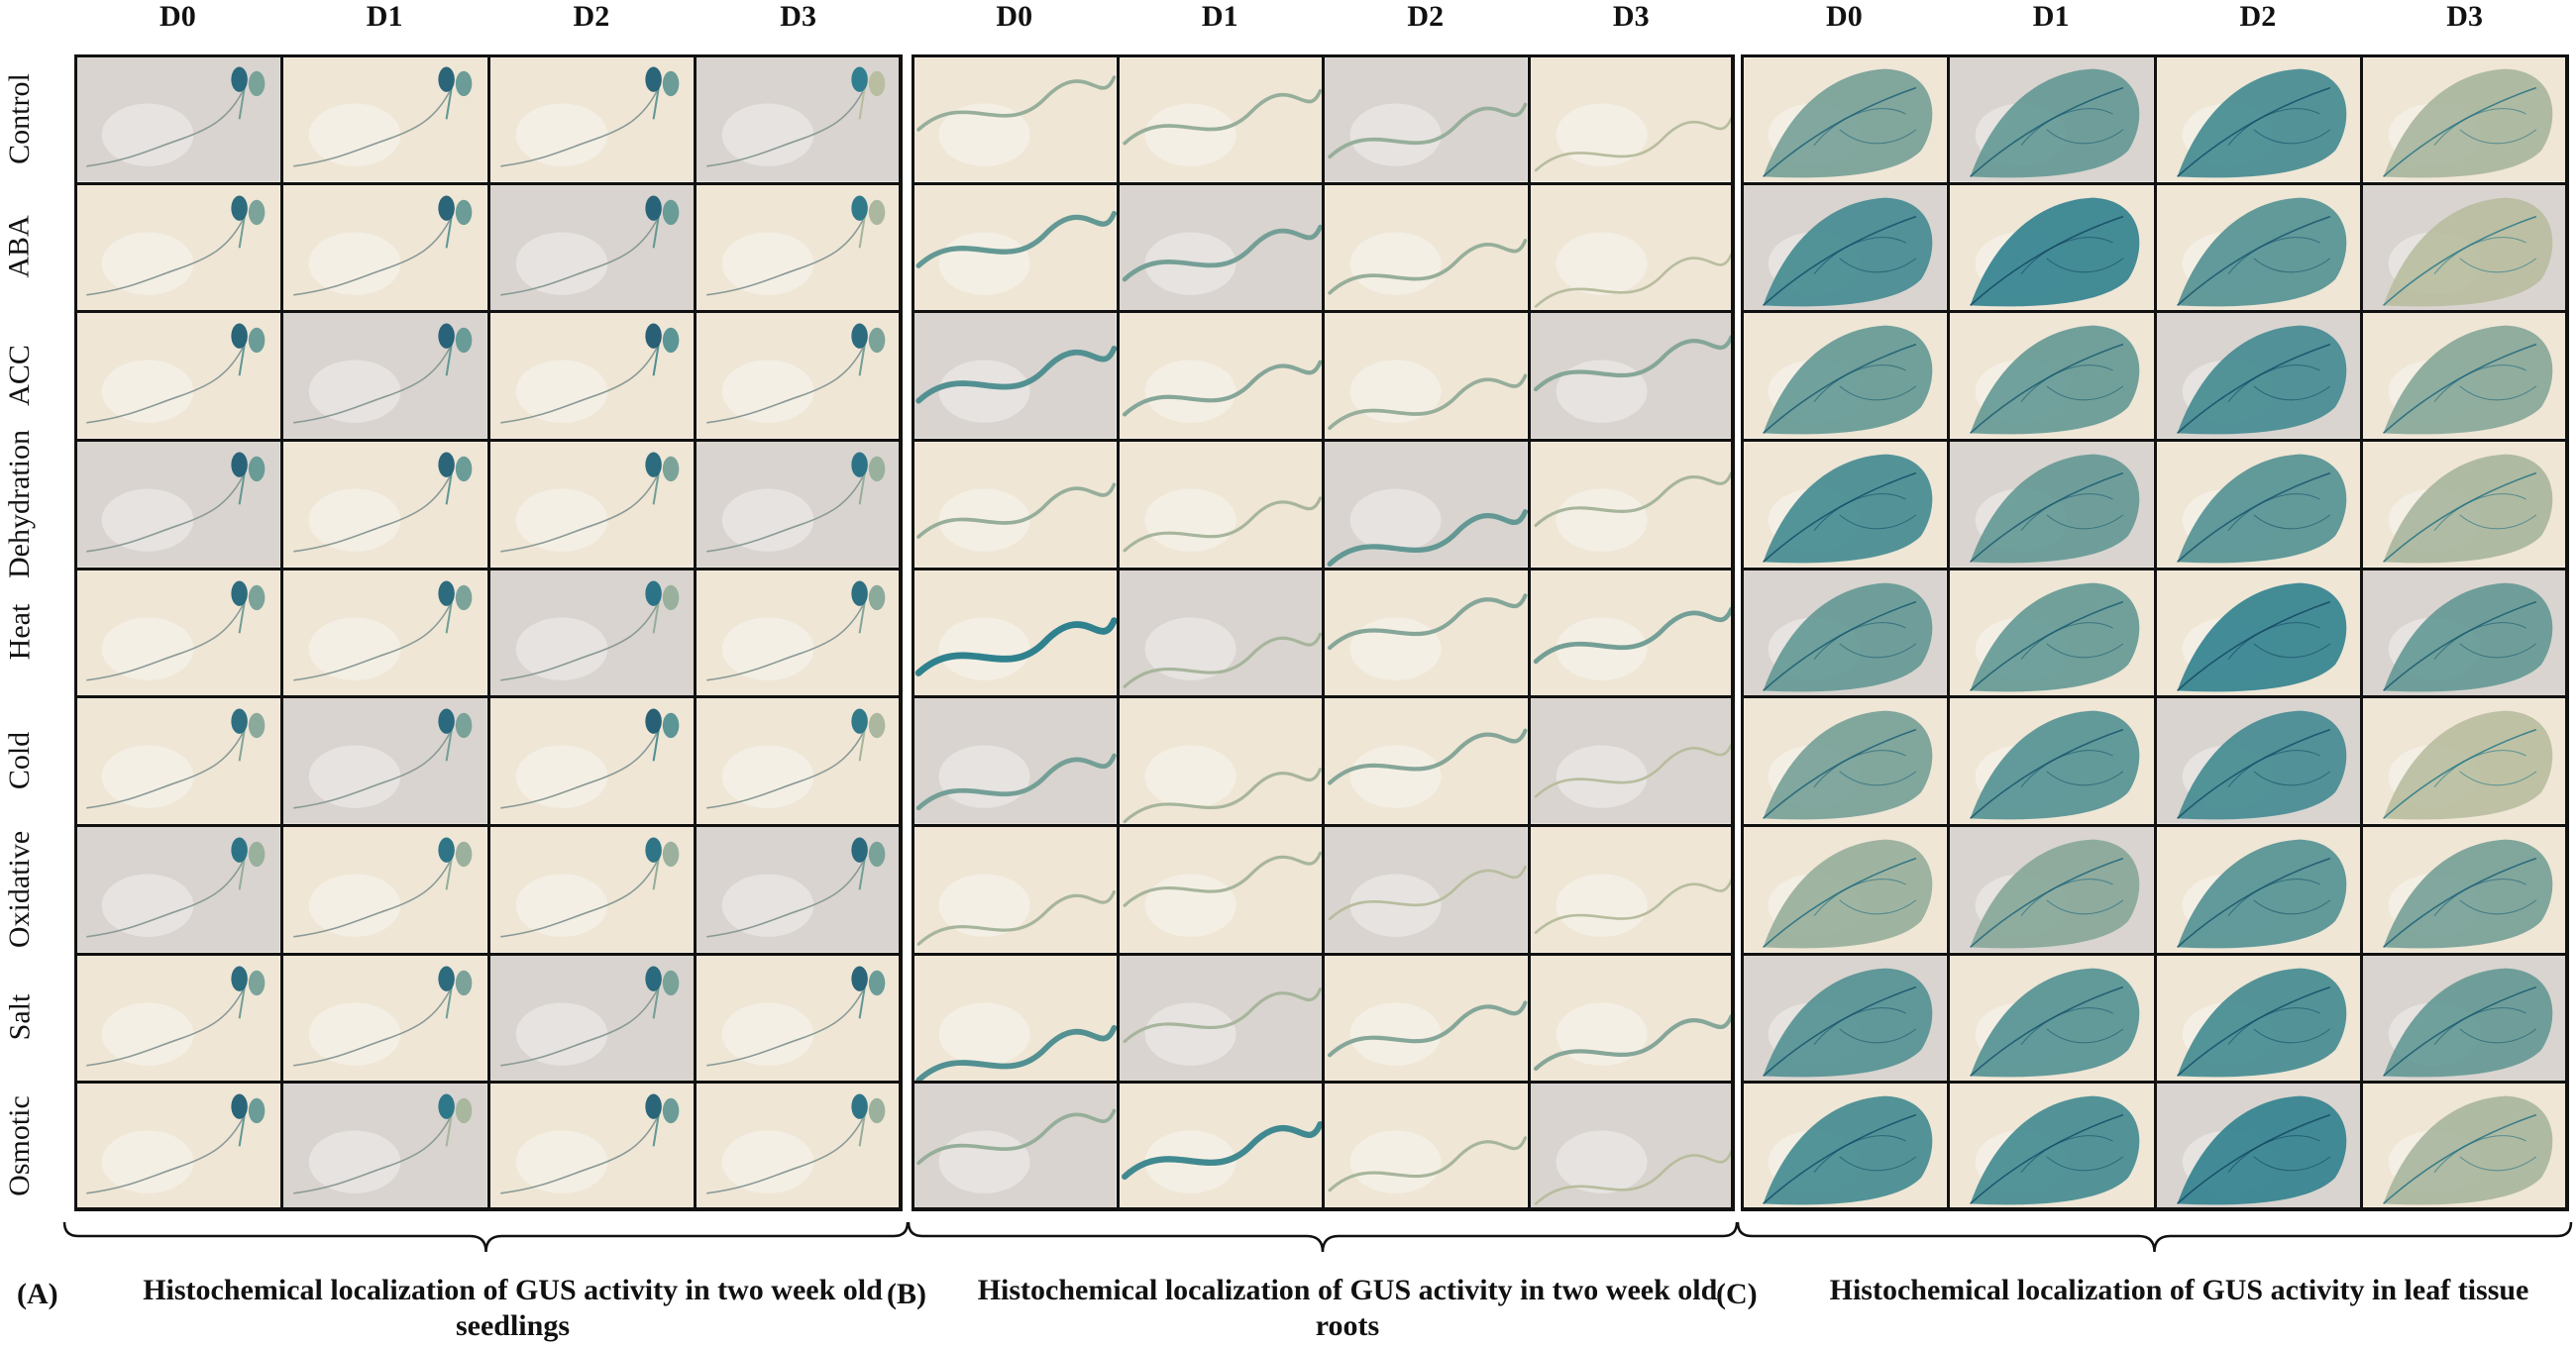 This screenshot has width=2576, height=1346. What do you see at coordinates (1426, 376) in the screenshot?
I see `micrograph-root-acc-d2` at bounding box center [1426, 376].